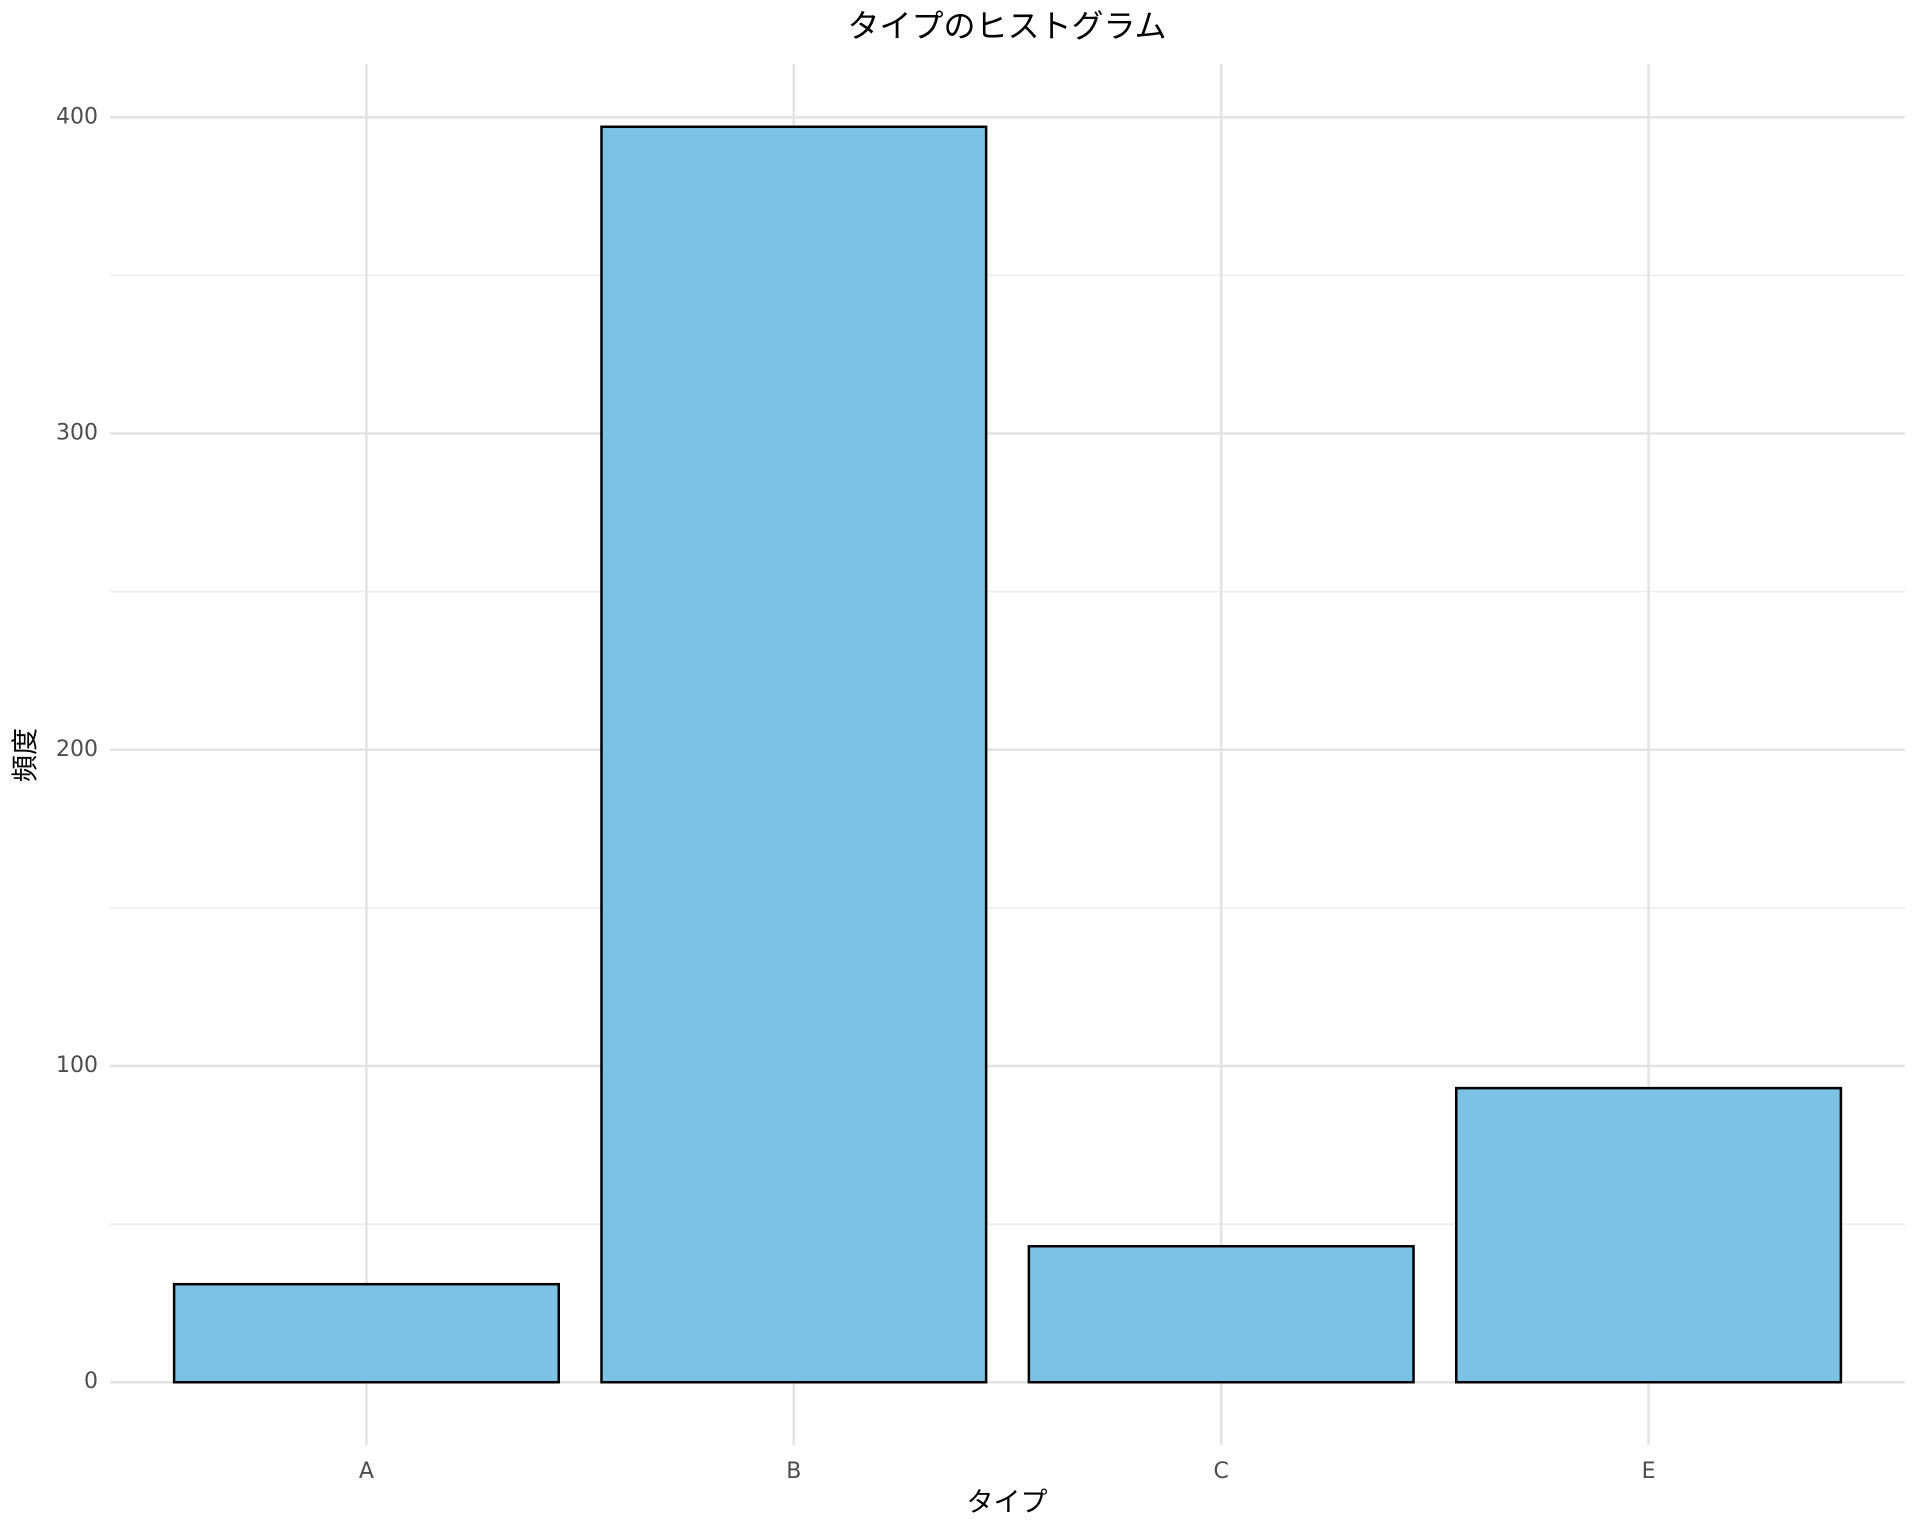  Describe the element at coordinates (366, 1471) in the screenshot. I see `x-tick-label: A` at that location.